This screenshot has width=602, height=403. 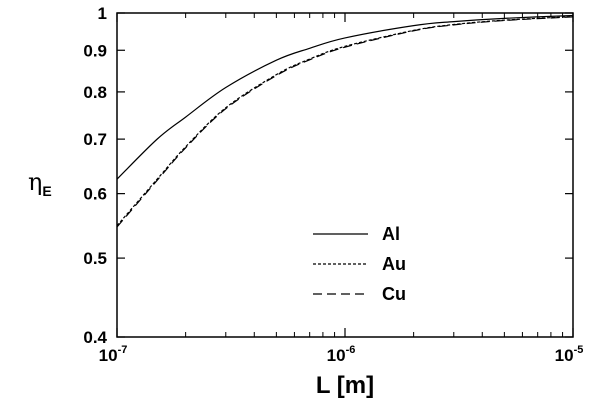 I want to click on legend: Al Au Cu, so click(x=359, y=264).